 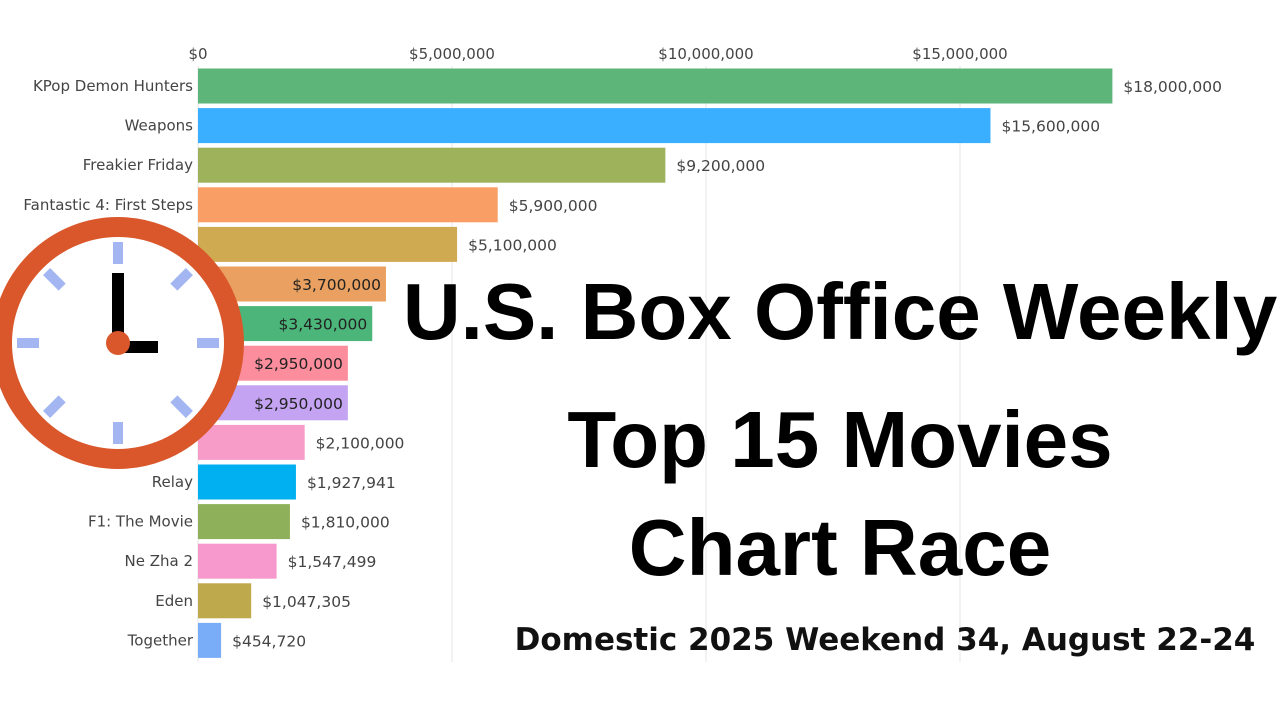 I want to click on title-line-3: Chart Race, so click(x=840, y=547).